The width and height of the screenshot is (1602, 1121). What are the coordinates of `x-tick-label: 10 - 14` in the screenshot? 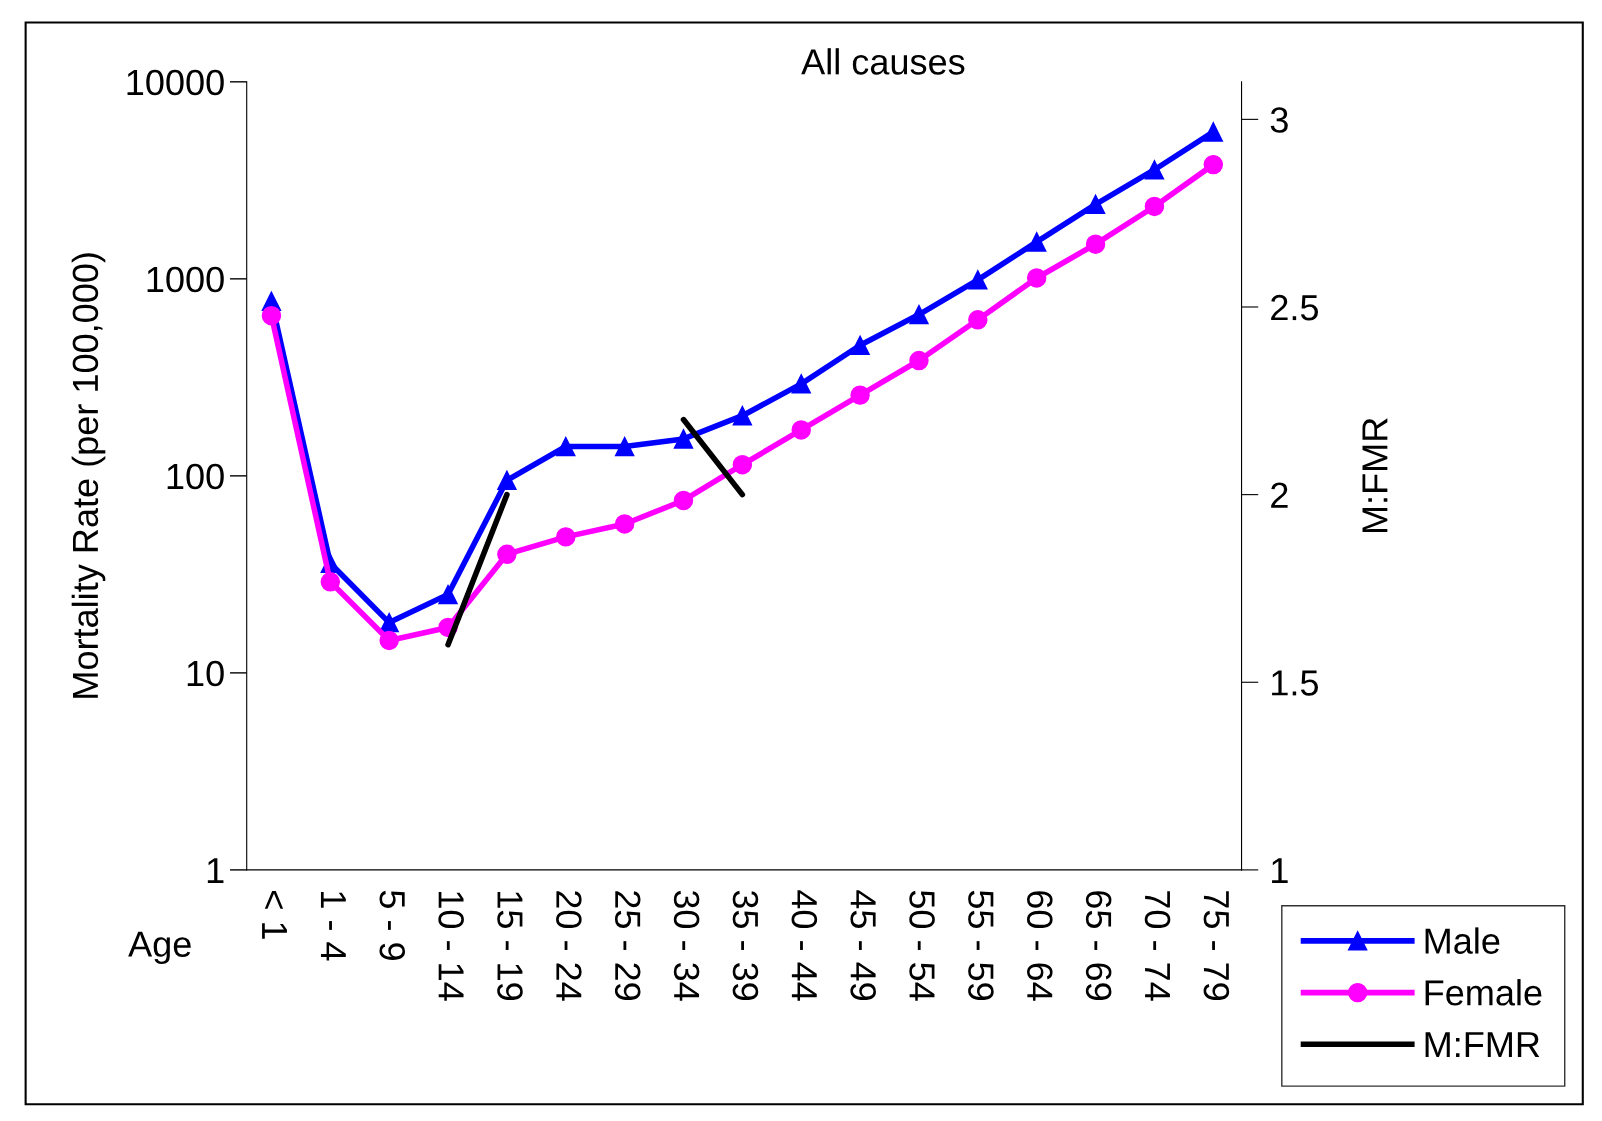 It's located at (451, 946).